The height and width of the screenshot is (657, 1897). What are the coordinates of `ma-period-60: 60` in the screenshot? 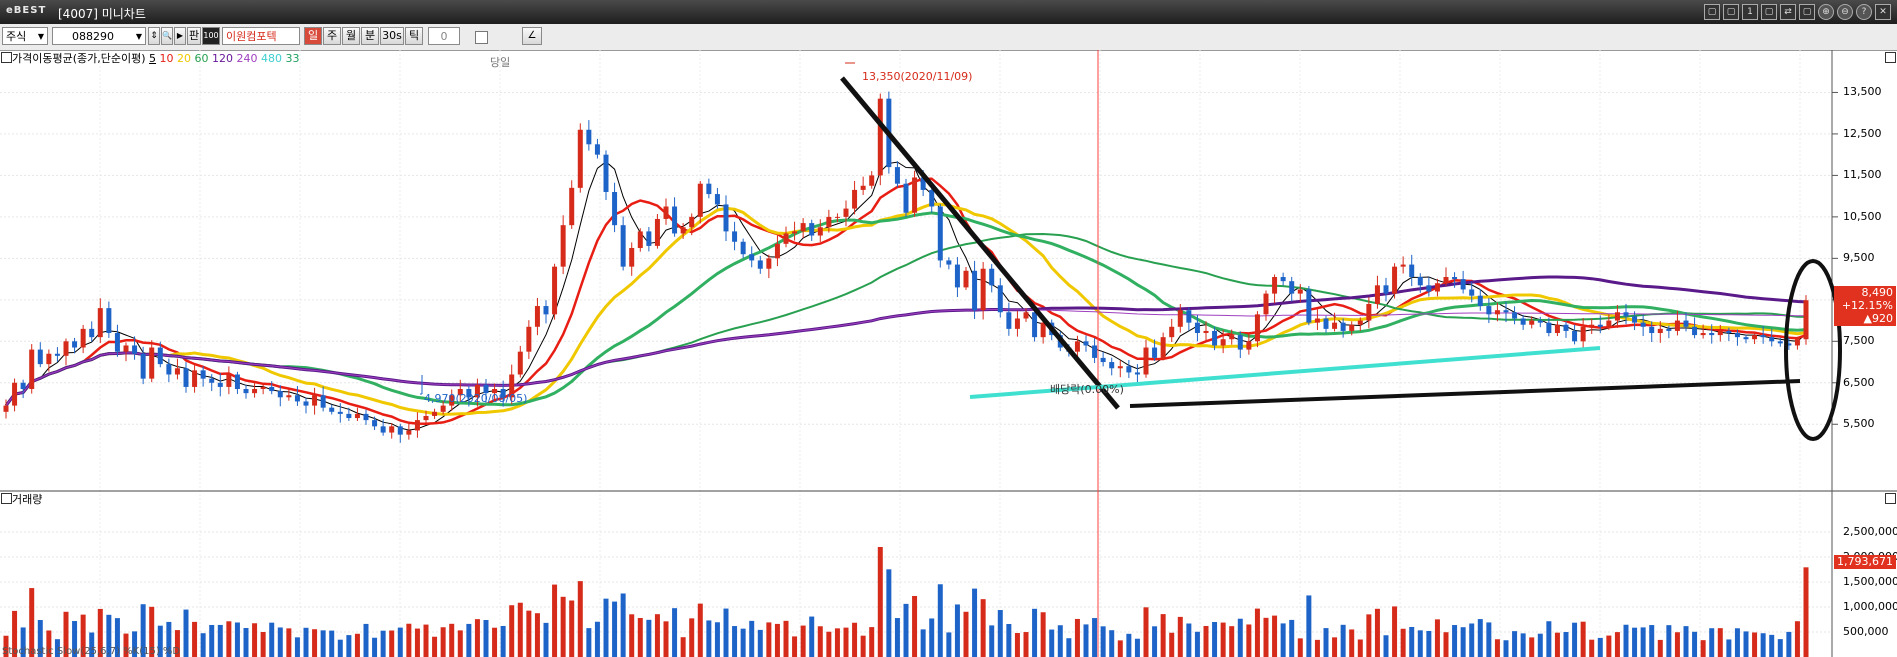 It's located at (200, 58).